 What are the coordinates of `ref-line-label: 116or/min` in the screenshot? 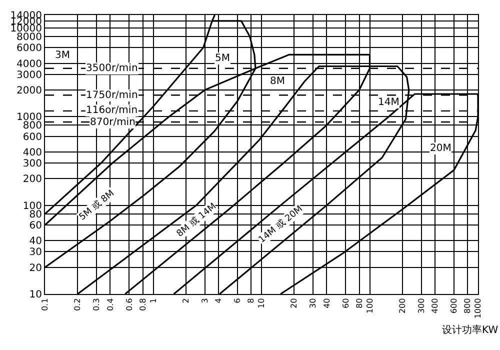 It's located at (112, 110).